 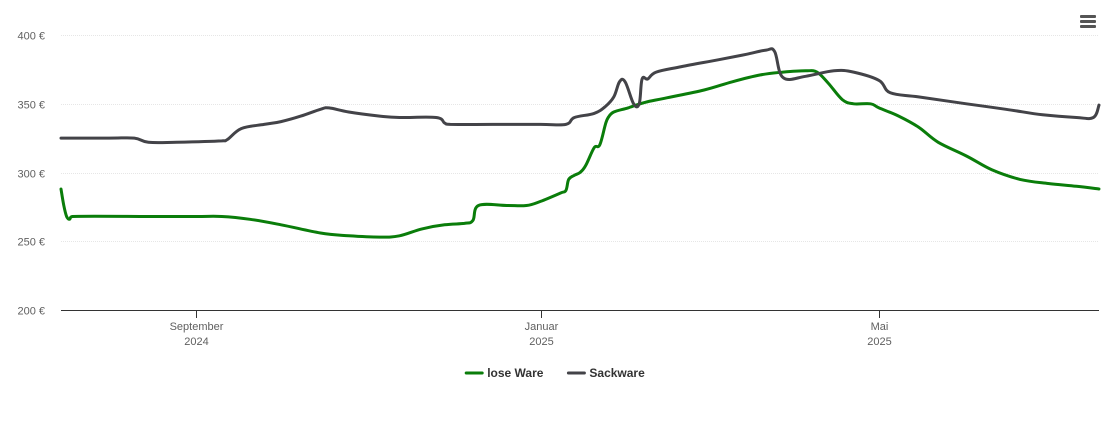 I want to click on x-tick-label-year: 2024, so click(x=196, y=342).